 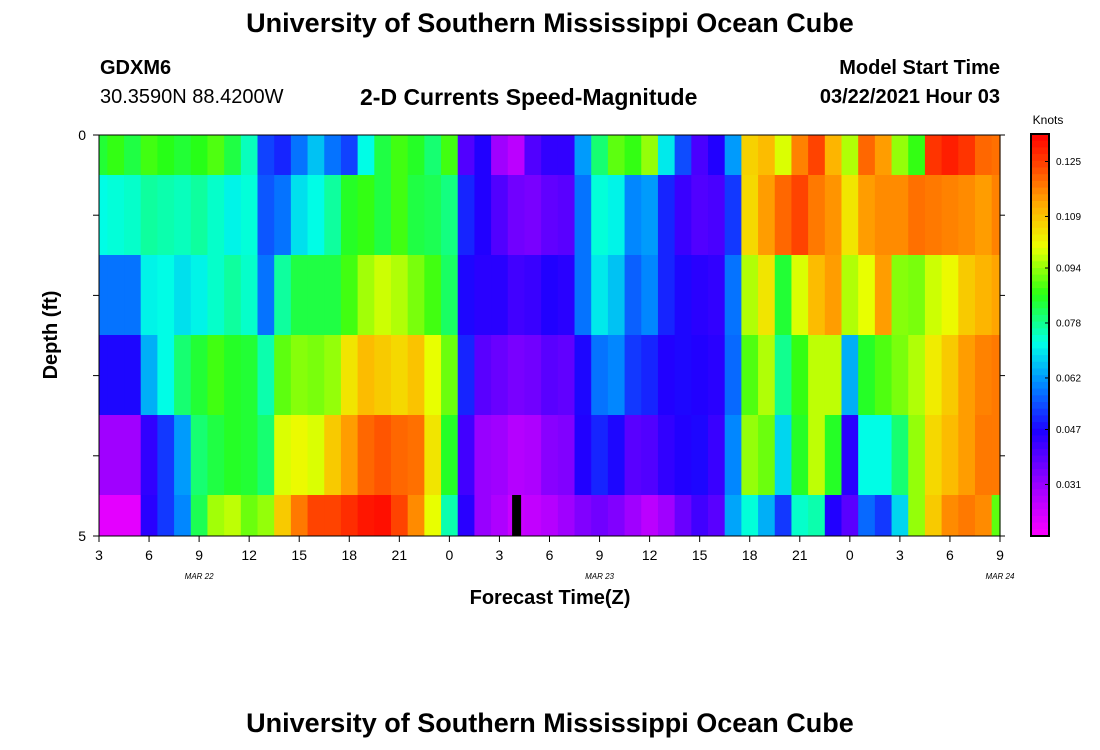 I want to click on model-start-label: Model Start Time, so click(x=919, y=68).